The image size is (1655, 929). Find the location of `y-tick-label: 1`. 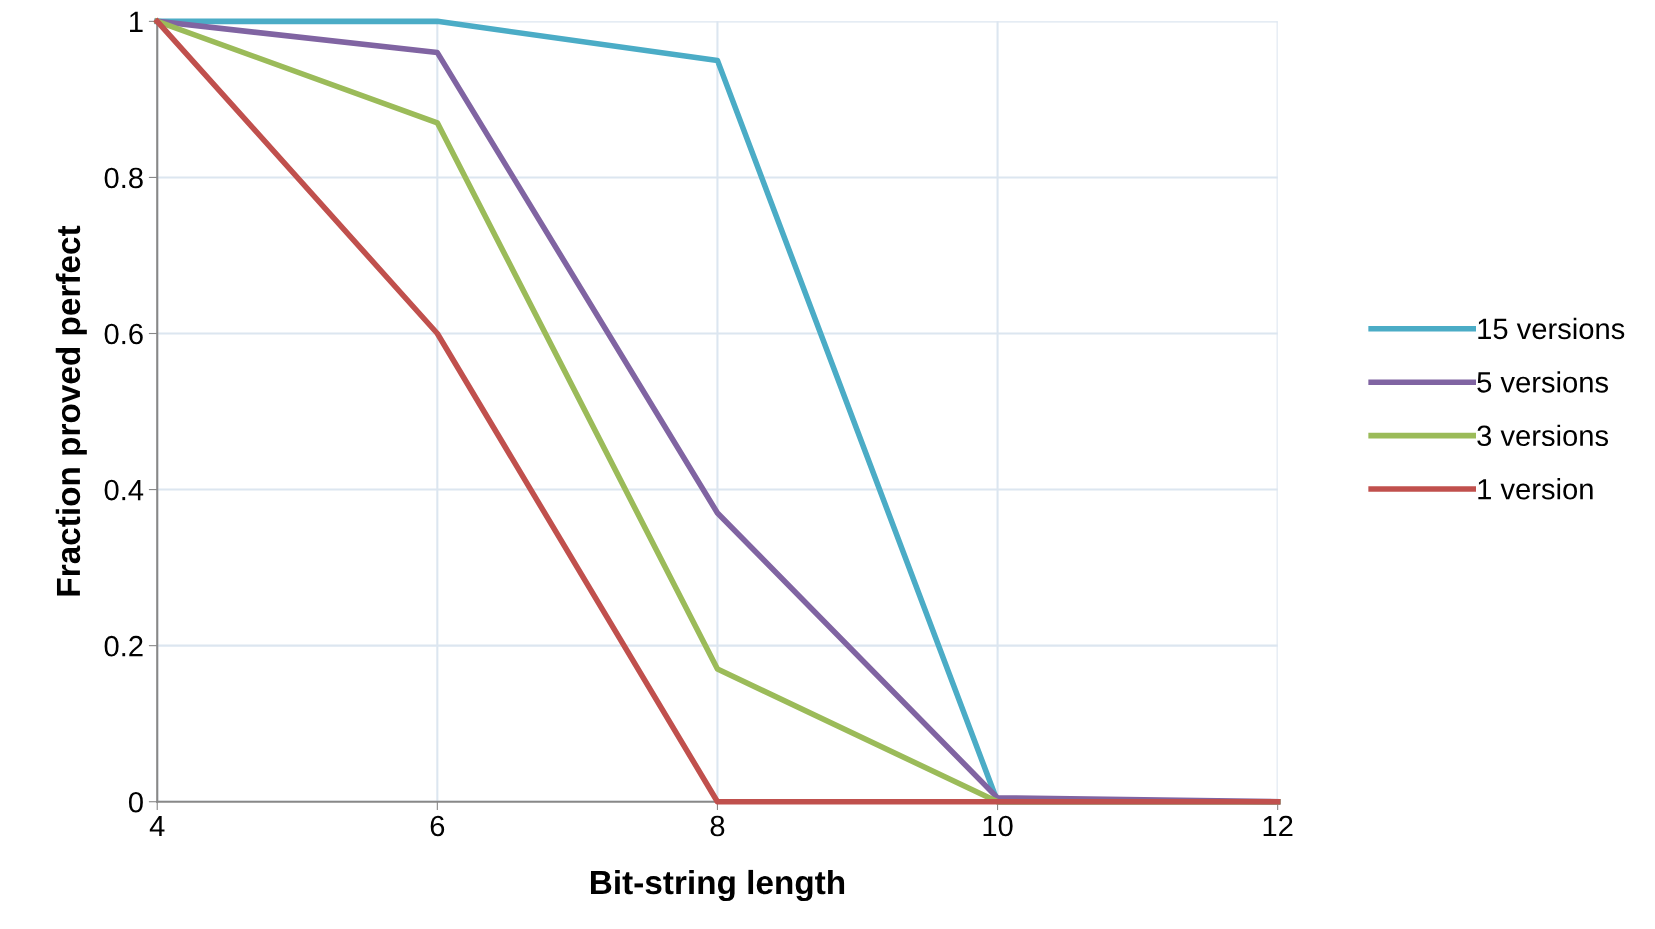

y-tick-label: 1 is located at coordinates (136, 21).